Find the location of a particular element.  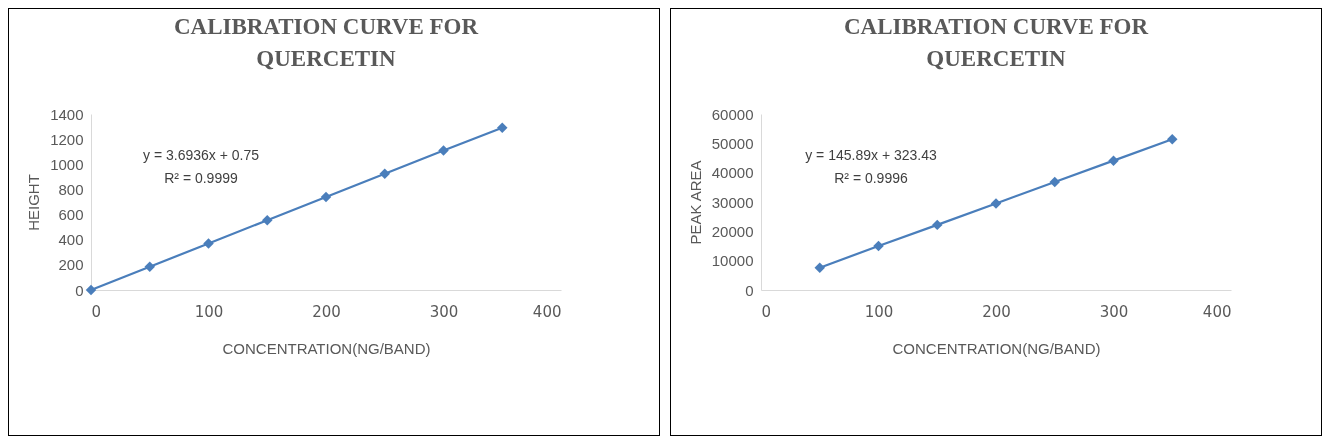

annotation: y = 3.6936x + 0.75 is located at coordinates (201, 155).